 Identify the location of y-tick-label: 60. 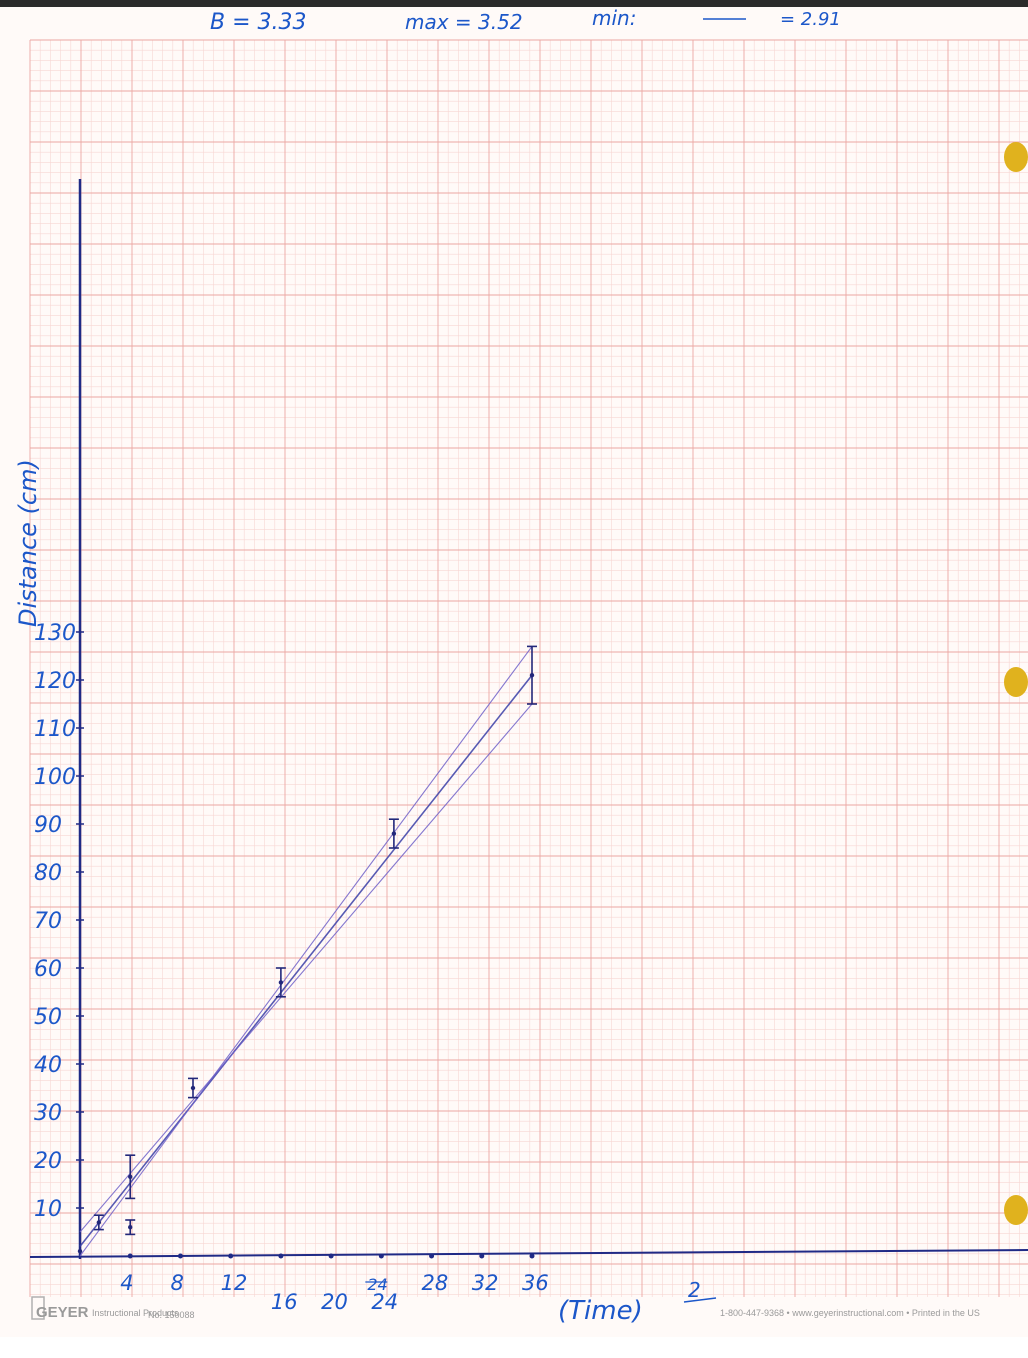
(48, 969).